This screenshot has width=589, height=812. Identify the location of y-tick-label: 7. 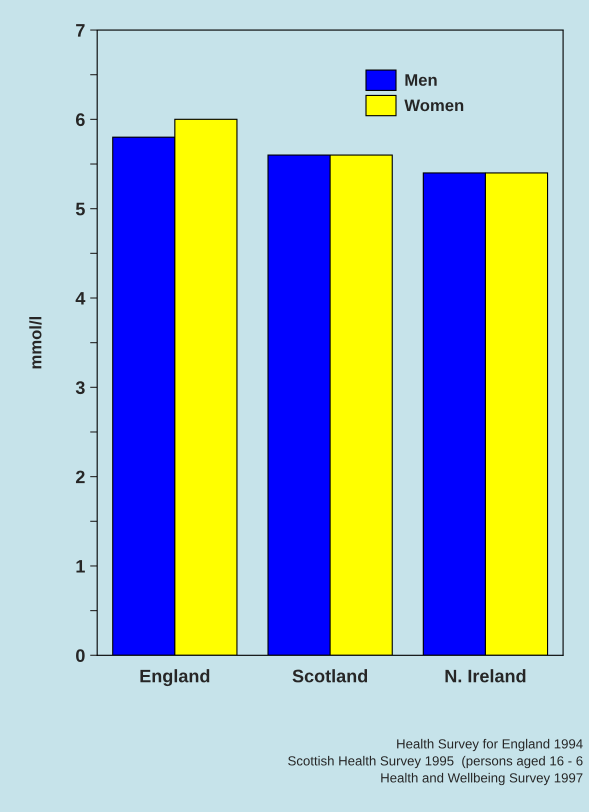
(80, 30).